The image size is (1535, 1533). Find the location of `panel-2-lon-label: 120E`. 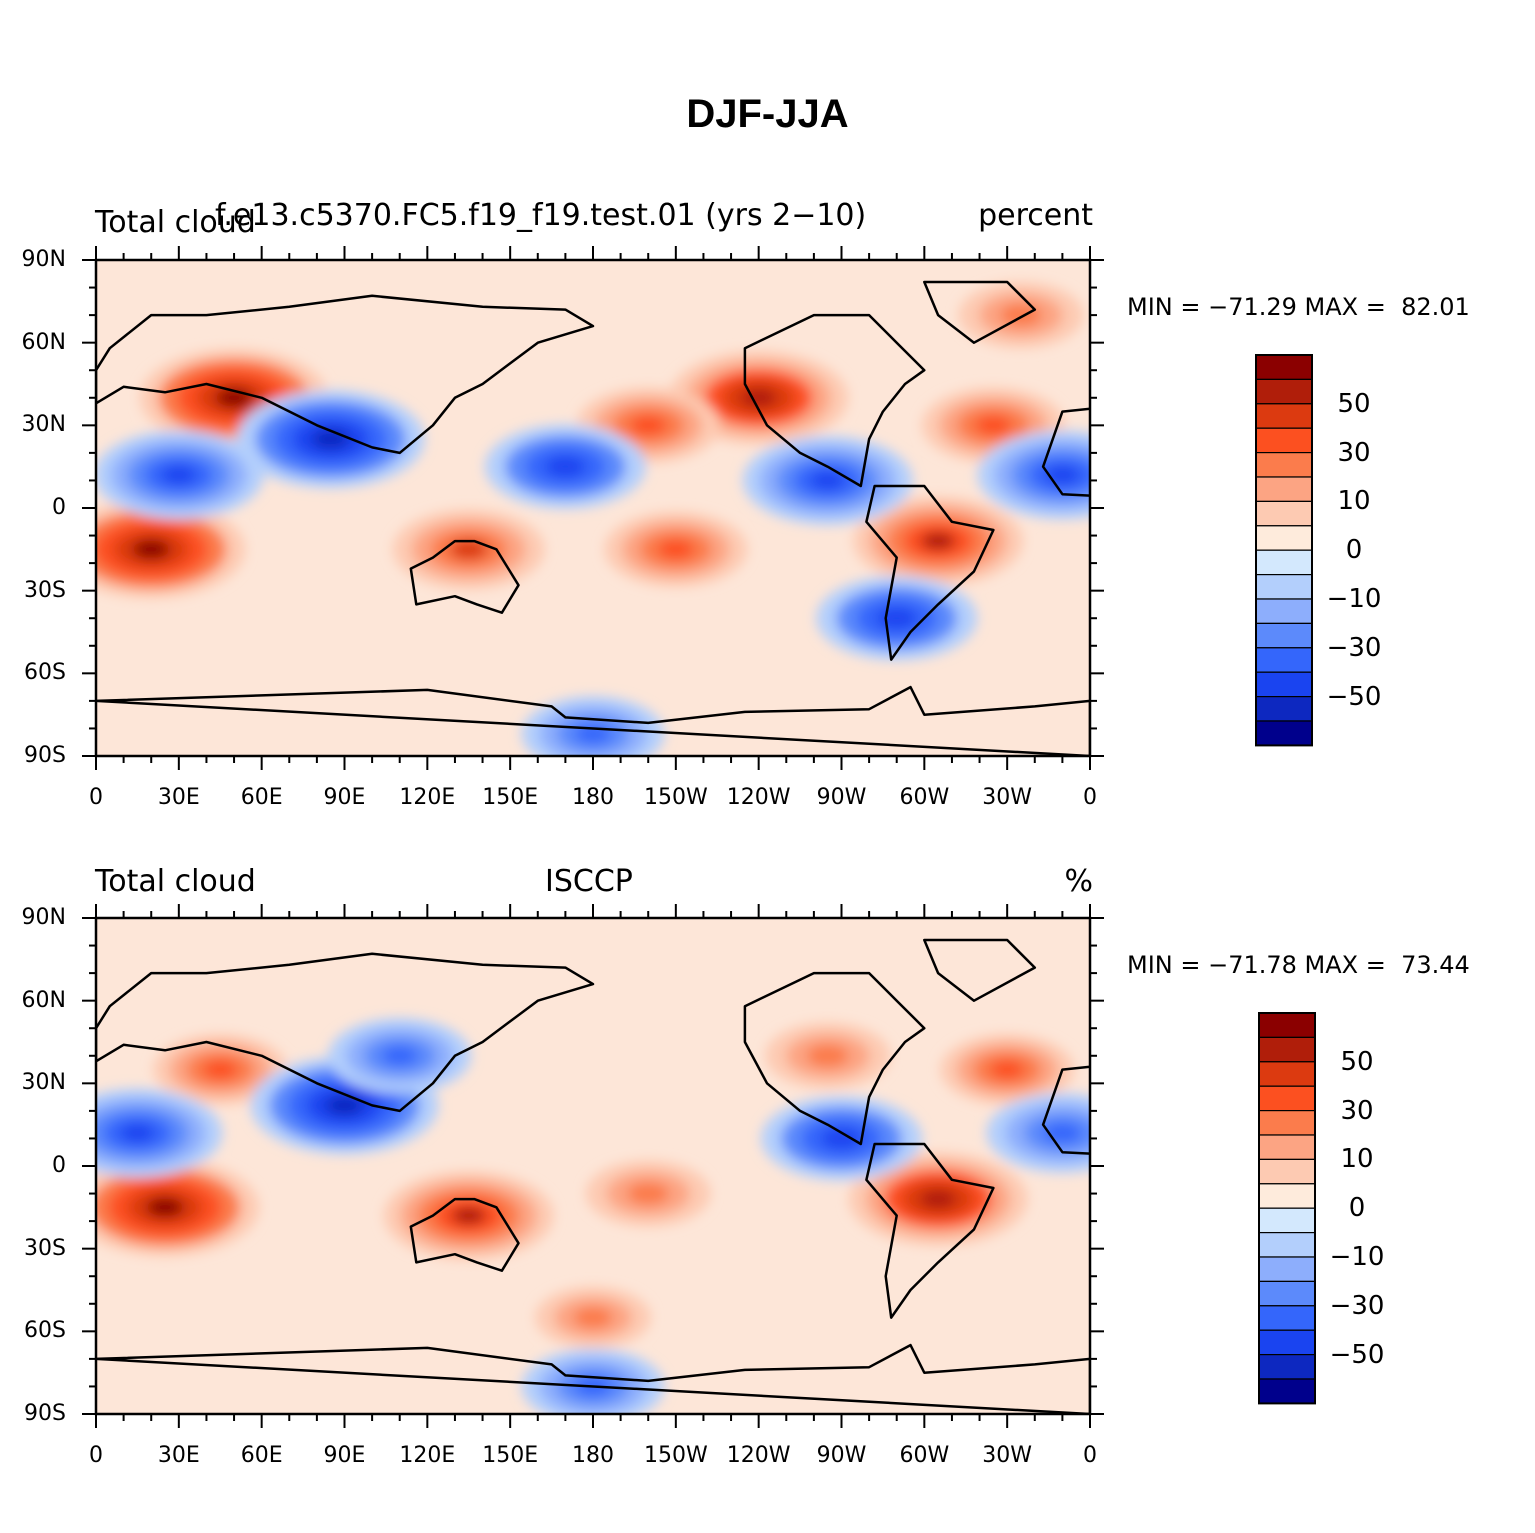

panel-2-lon-label: 120E is located at coordinates (427, 1455).